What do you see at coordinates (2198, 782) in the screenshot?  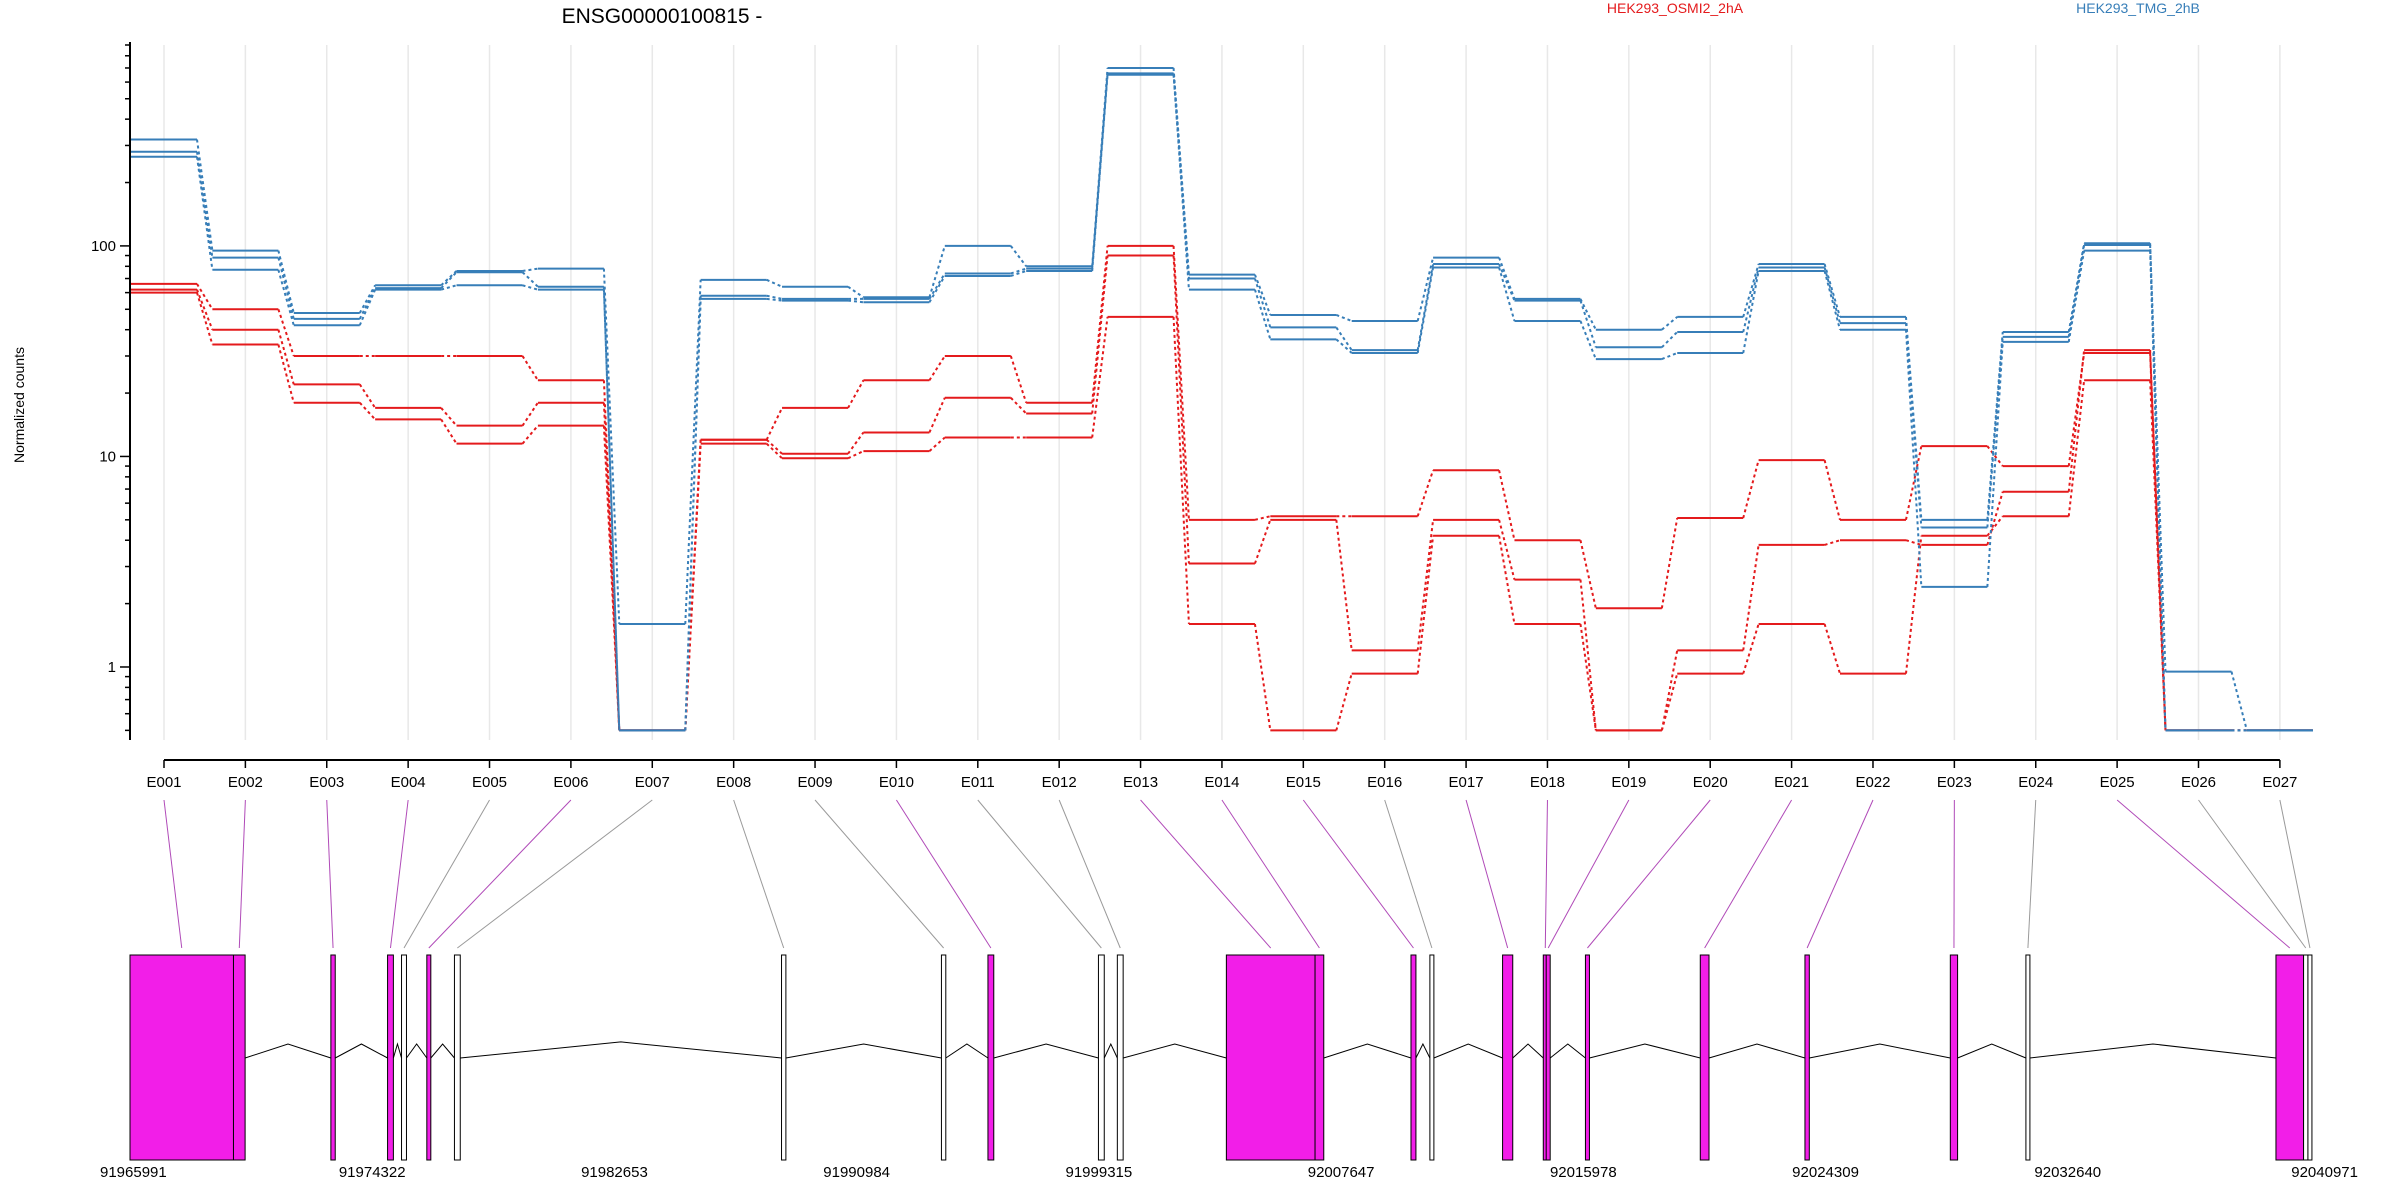 I see `x-tick-label: E026` at bounding box center [2198, 782].